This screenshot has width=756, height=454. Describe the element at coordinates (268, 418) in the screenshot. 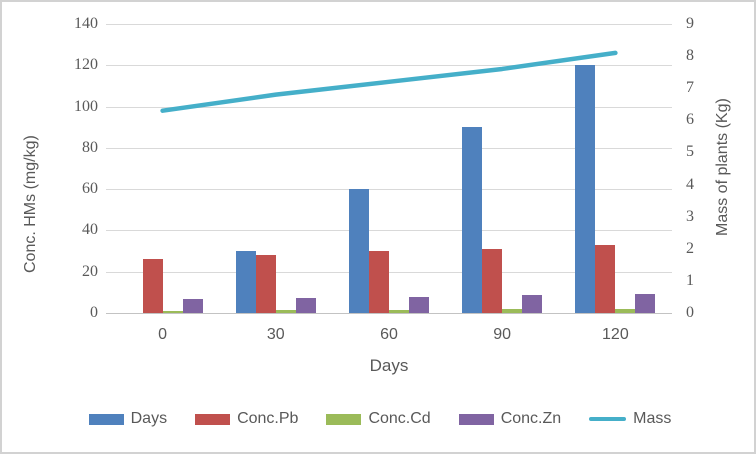

I see `legend-label: Conc.Pb` at that location.